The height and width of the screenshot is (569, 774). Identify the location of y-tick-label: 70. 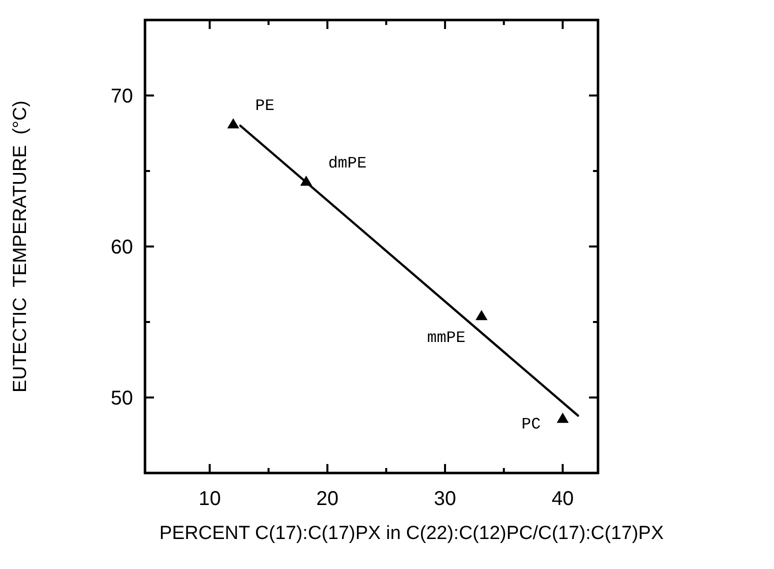
(121, 97).